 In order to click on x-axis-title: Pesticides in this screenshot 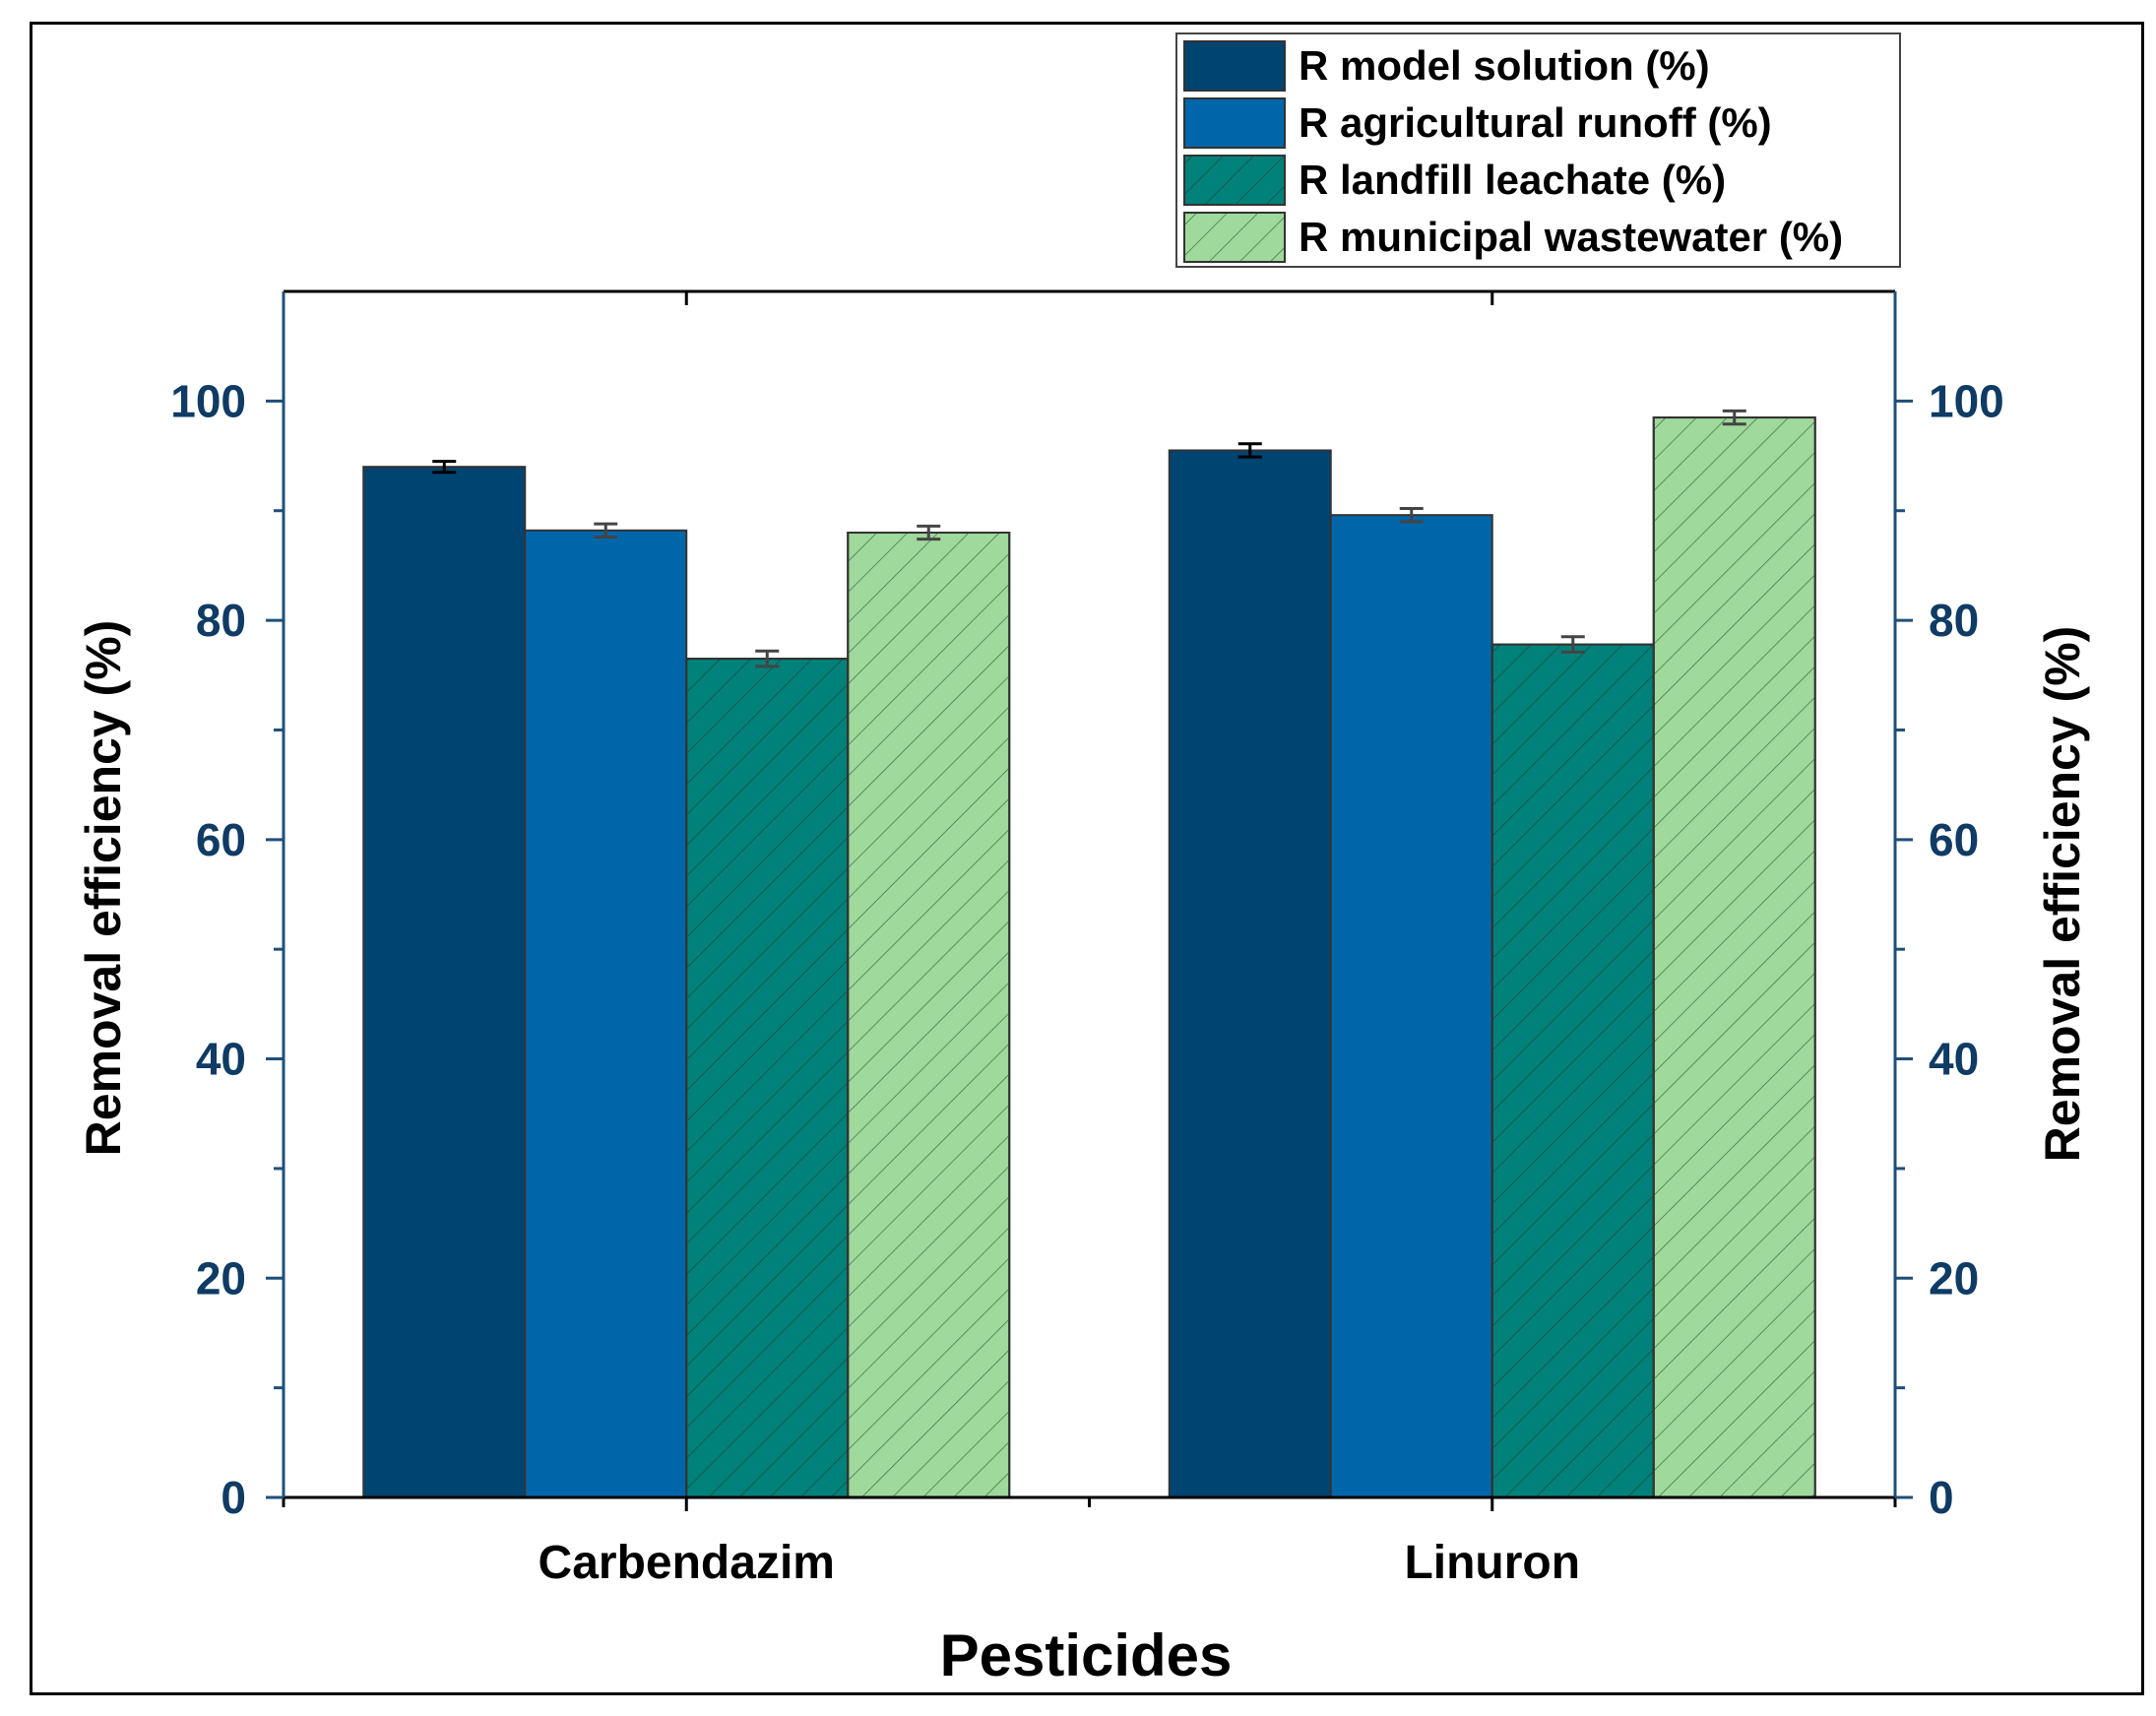, I will do `click(1086, 1655)`.